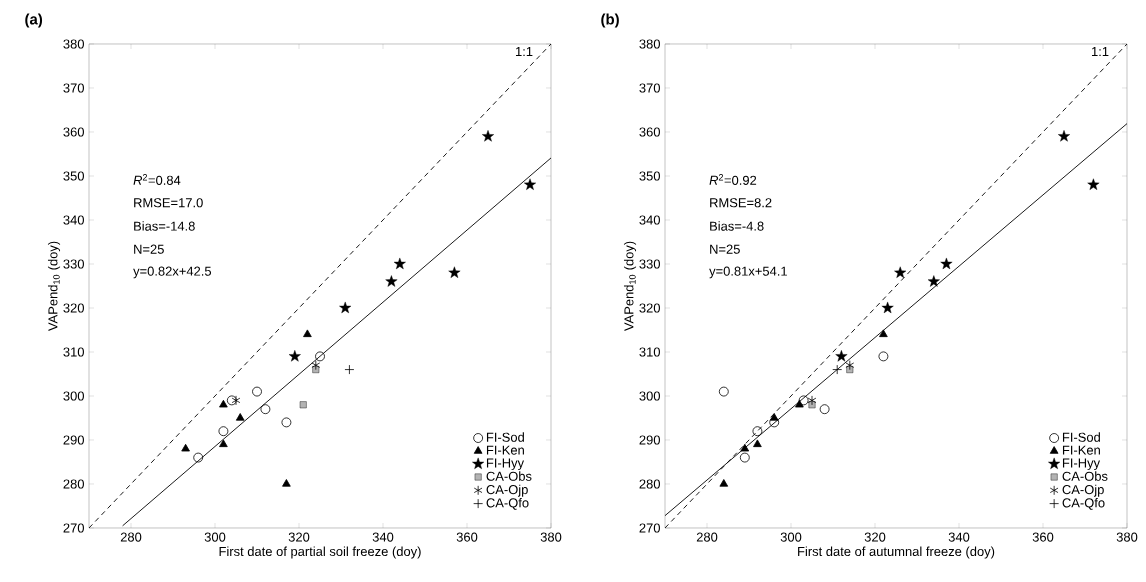 The width and height of the screenshot is (1146, 582). Describe the element at coordinates (733, 179) in the screenshot. I see `annotation: R$^{2}$=0.92` at that location.